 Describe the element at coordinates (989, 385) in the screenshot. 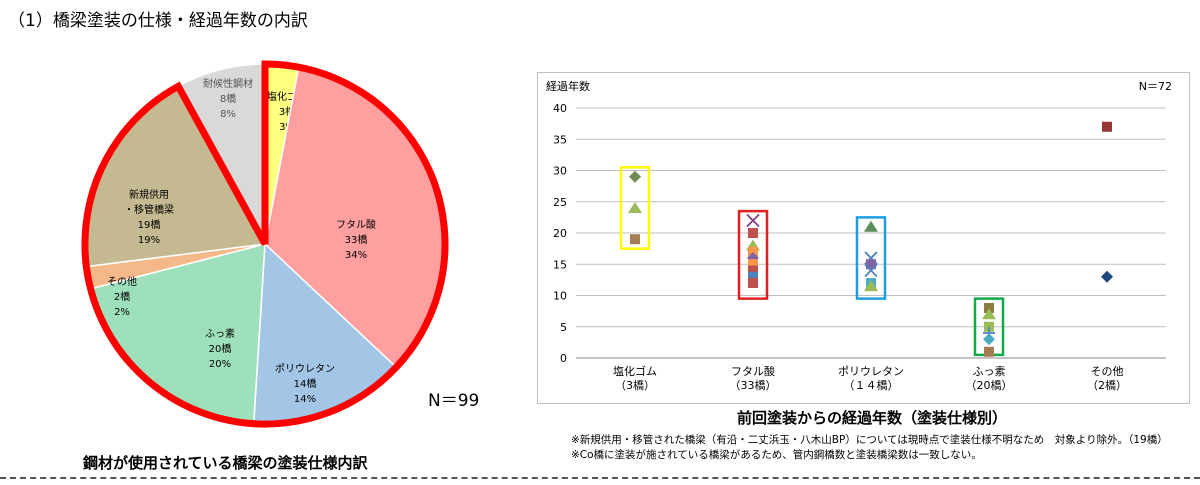

I see `x-category-sublabel: （20橋）` at that location.